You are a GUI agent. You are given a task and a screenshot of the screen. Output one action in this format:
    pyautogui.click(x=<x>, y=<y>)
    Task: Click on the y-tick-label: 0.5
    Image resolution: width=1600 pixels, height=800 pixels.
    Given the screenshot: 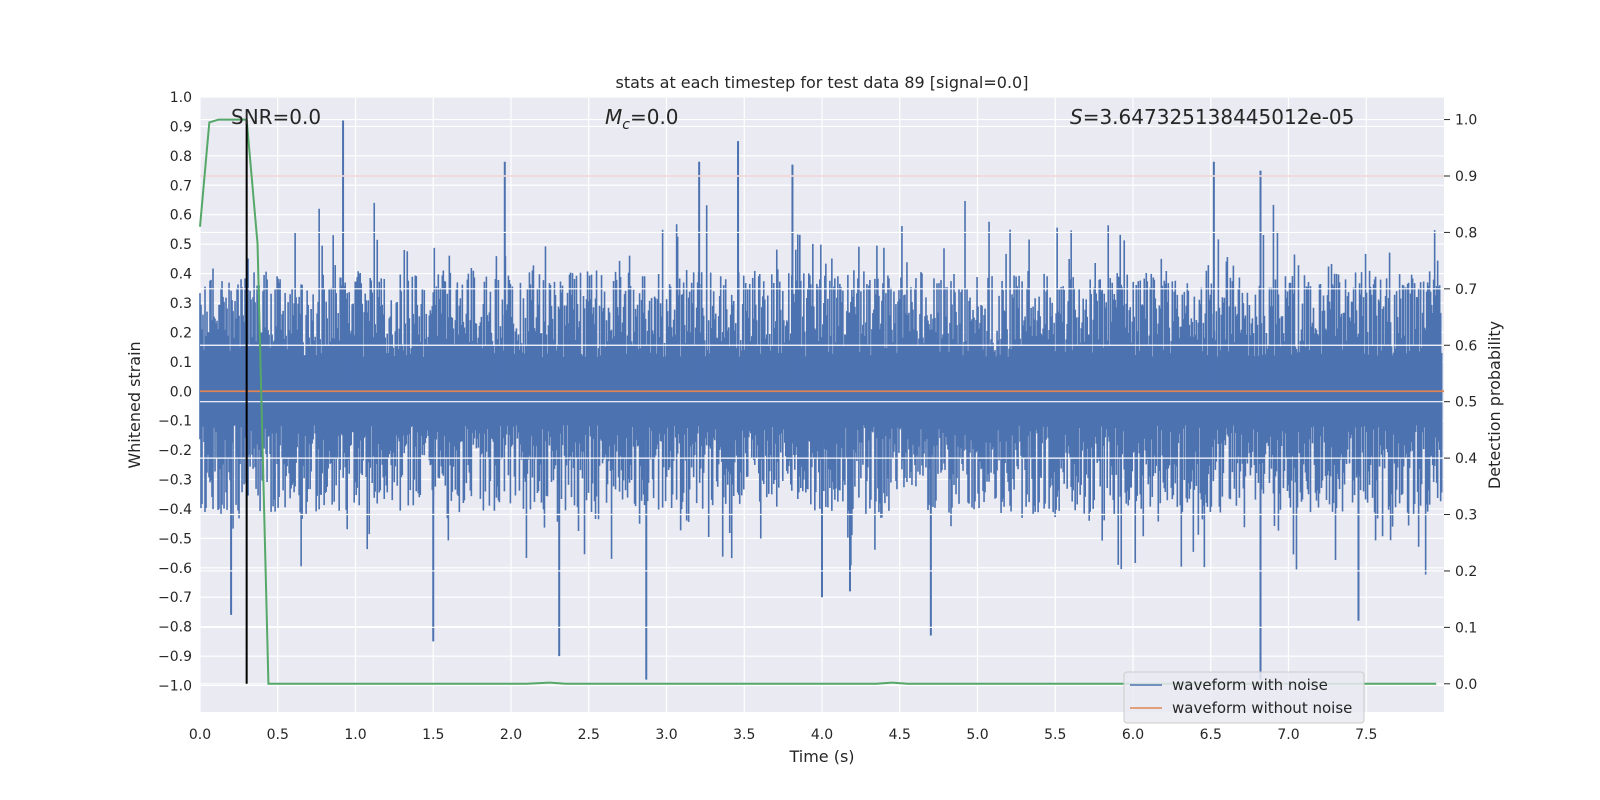 What is the action you would take?
    pyautogui.click(x=181, y=245)
    